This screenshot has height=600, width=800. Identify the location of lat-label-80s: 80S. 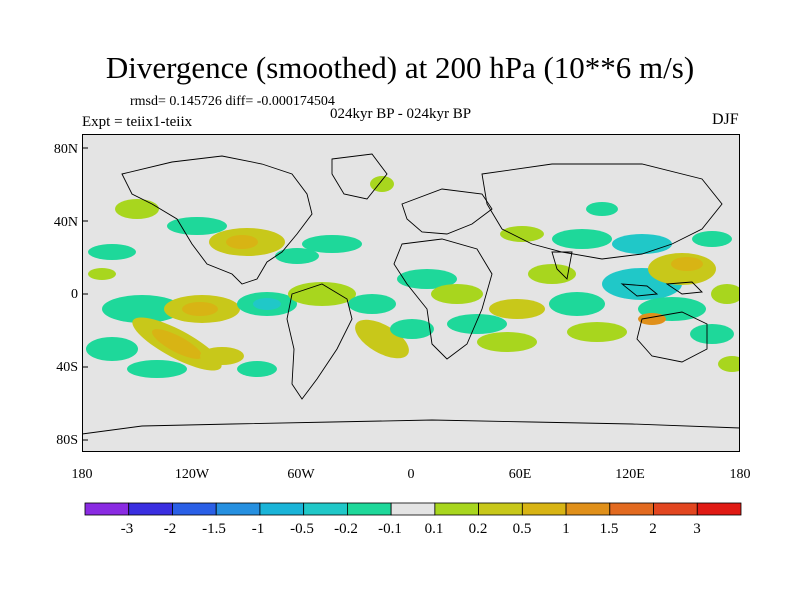
(67, 440).